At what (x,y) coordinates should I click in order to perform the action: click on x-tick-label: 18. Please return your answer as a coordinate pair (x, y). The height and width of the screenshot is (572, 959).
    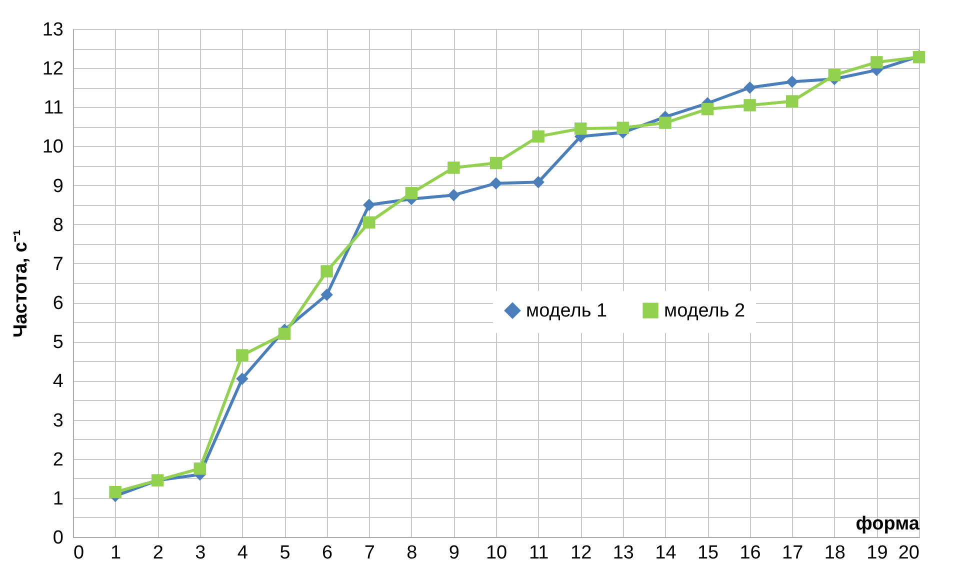
    Looking at the image, I should click on (835, 553).